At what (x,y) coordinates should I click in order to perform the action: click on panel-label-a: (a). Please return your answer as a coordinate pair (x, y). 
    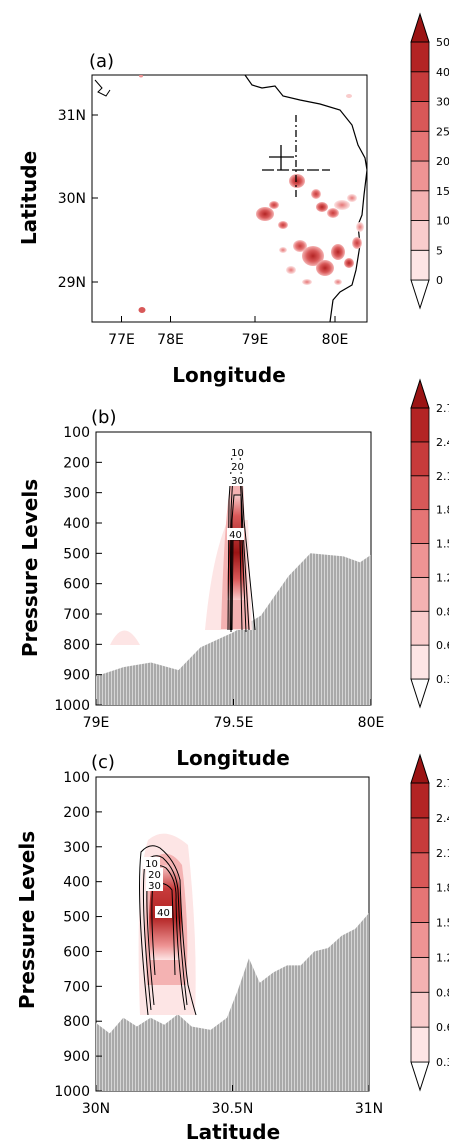
    Looking at the image, I should click on (103, 60).